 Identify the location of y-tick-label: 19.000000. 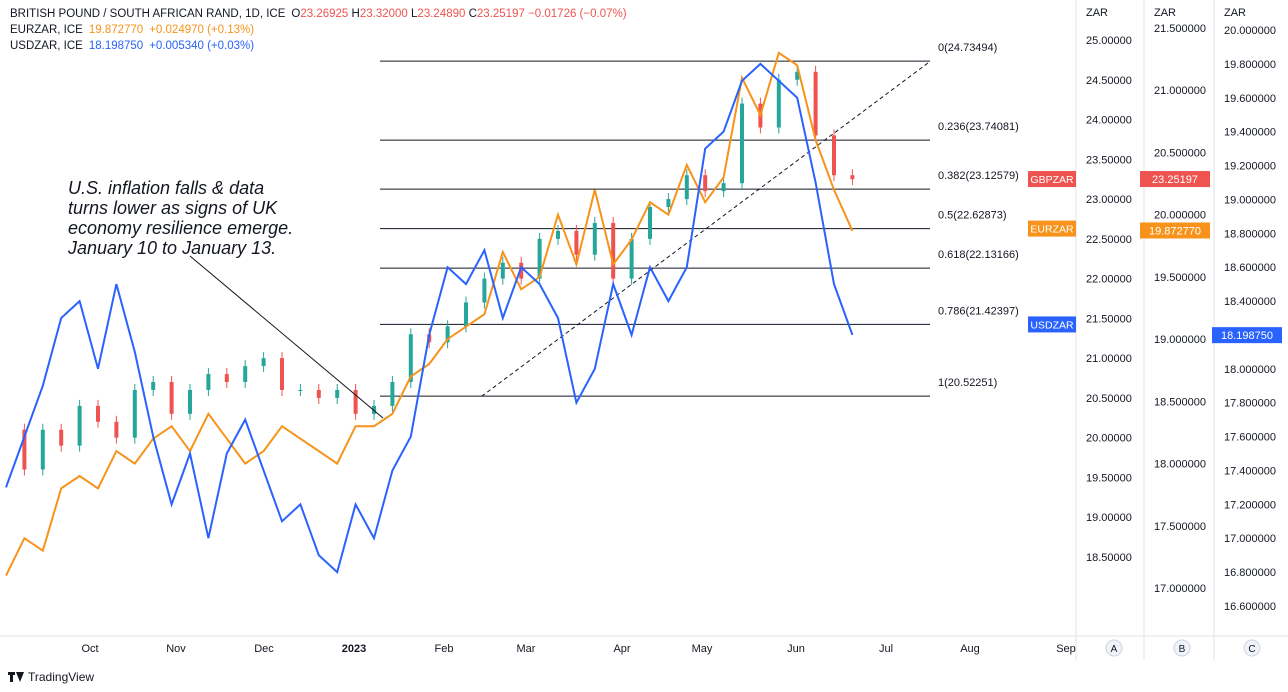
(1180, 340).